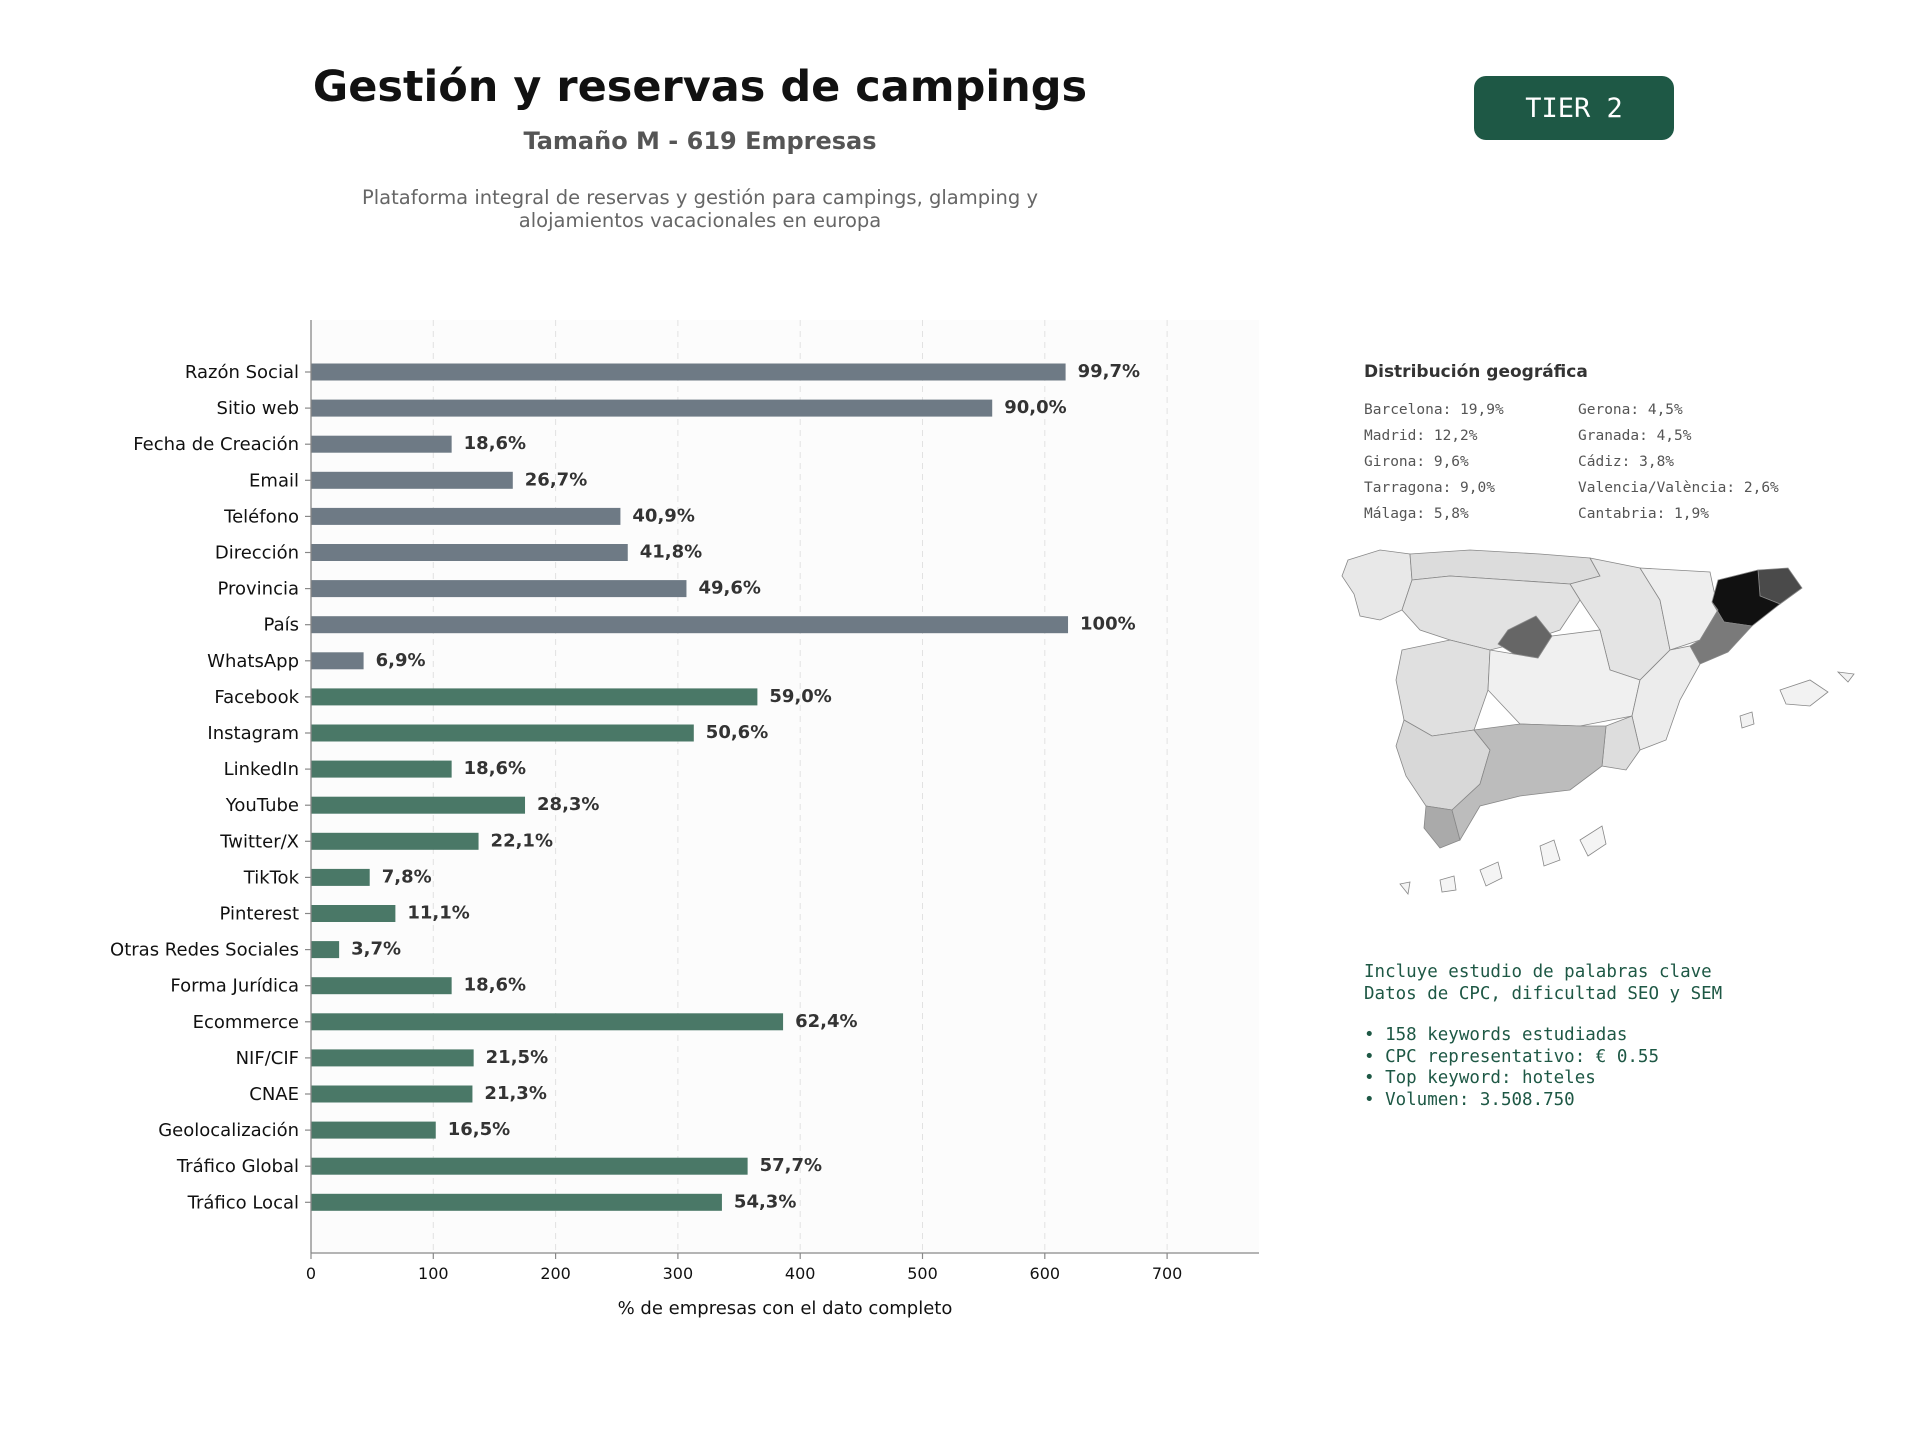 This screenshot has width=1920, height=1440. I want to click on x-tick-label: 500, so click(922, 1273).